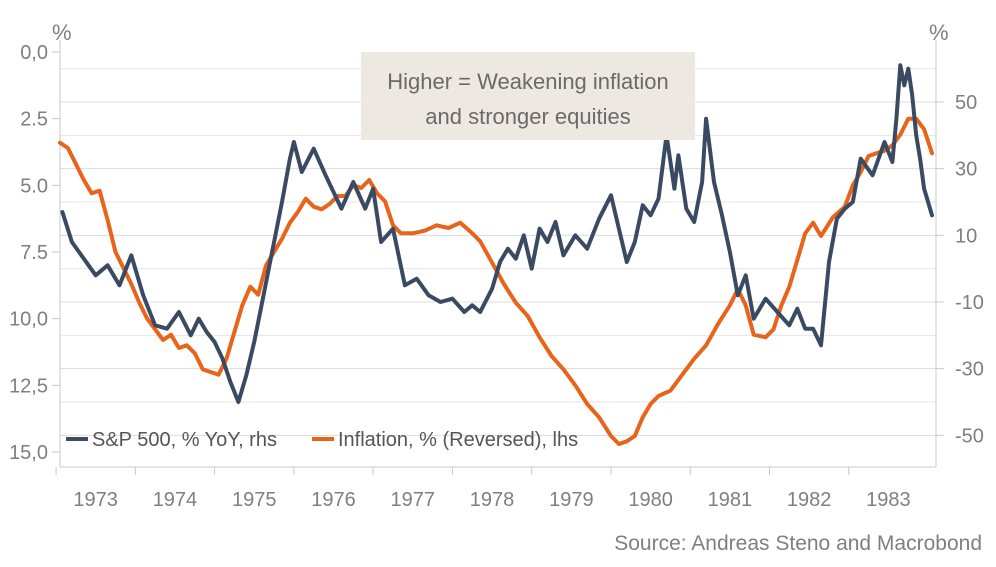 Image resolution: width=996 pixels, height=567 pixels. What do you see at coordinates (966, 236) in the screenshot?
I see `right-tick-label: 10` at bounding box center [966, 236].